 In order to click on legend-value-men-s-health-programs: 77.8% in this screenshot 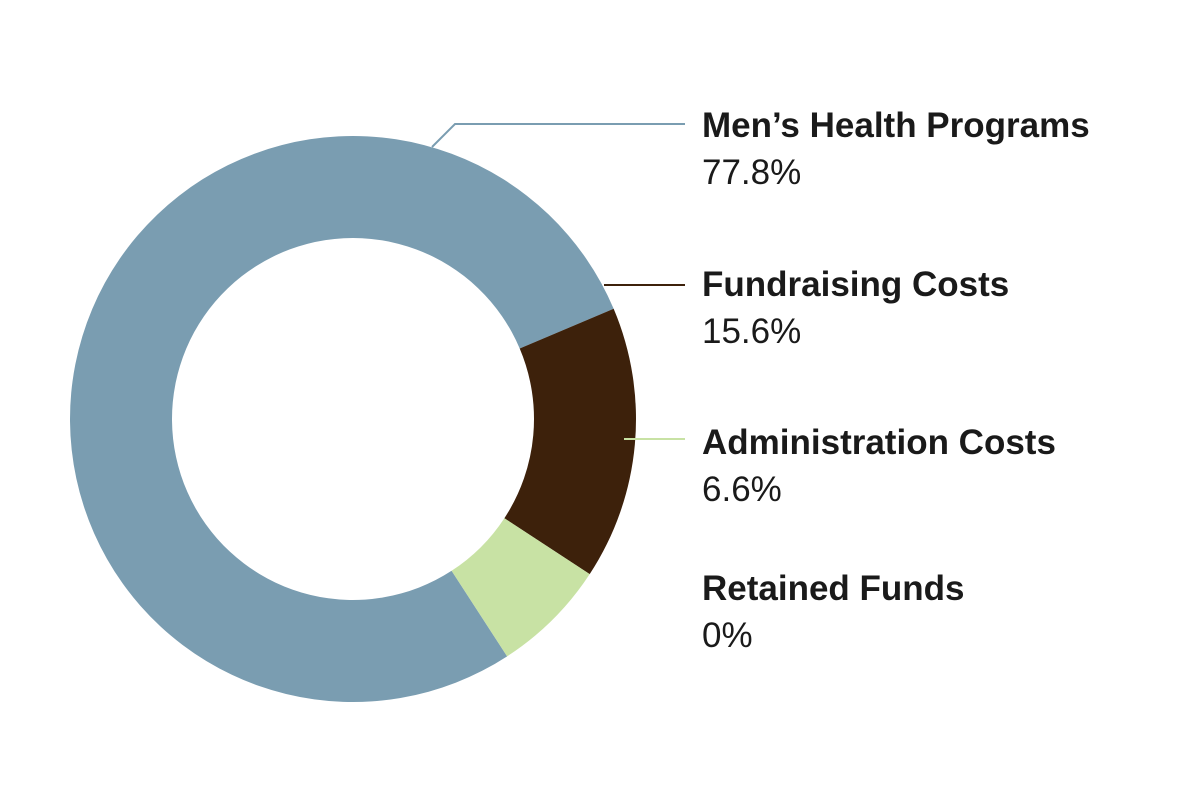, I will do `click(751, 172)`.